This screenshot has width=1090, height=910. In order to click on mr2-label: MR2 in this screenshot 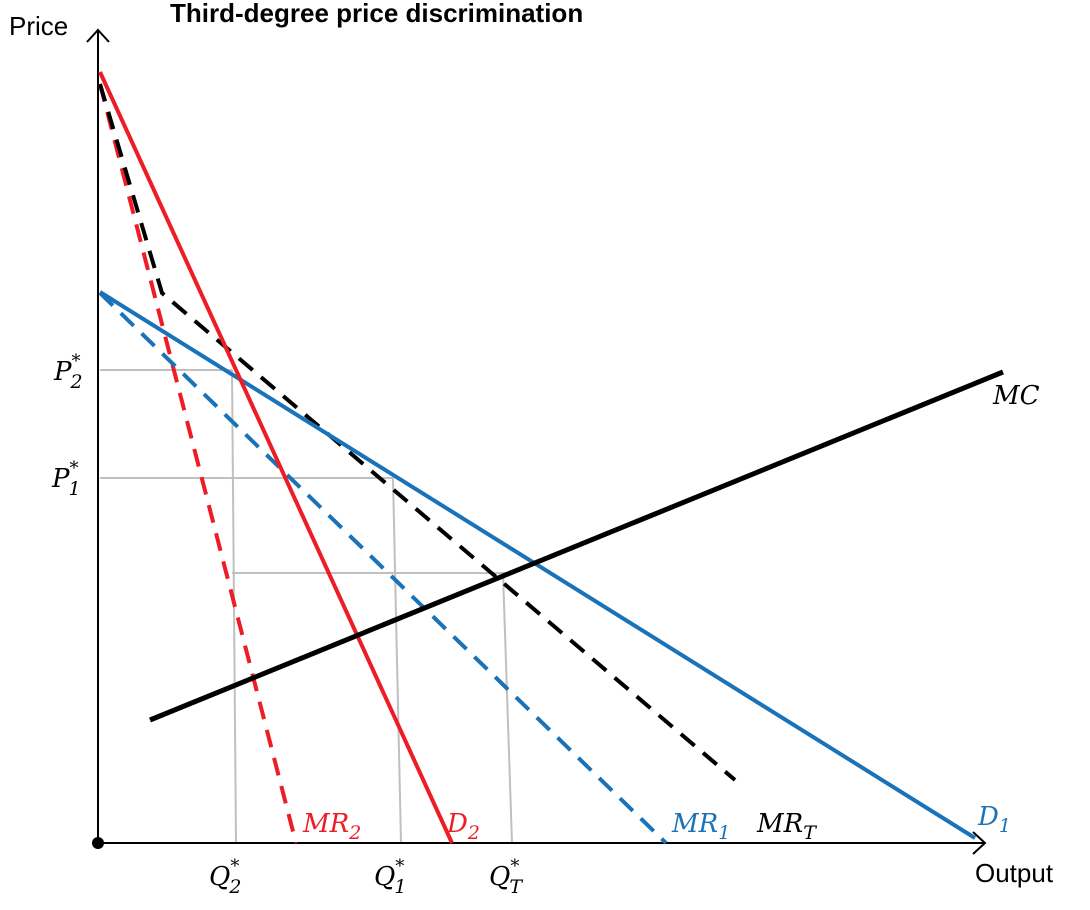, I will do `click(331, 826)`.